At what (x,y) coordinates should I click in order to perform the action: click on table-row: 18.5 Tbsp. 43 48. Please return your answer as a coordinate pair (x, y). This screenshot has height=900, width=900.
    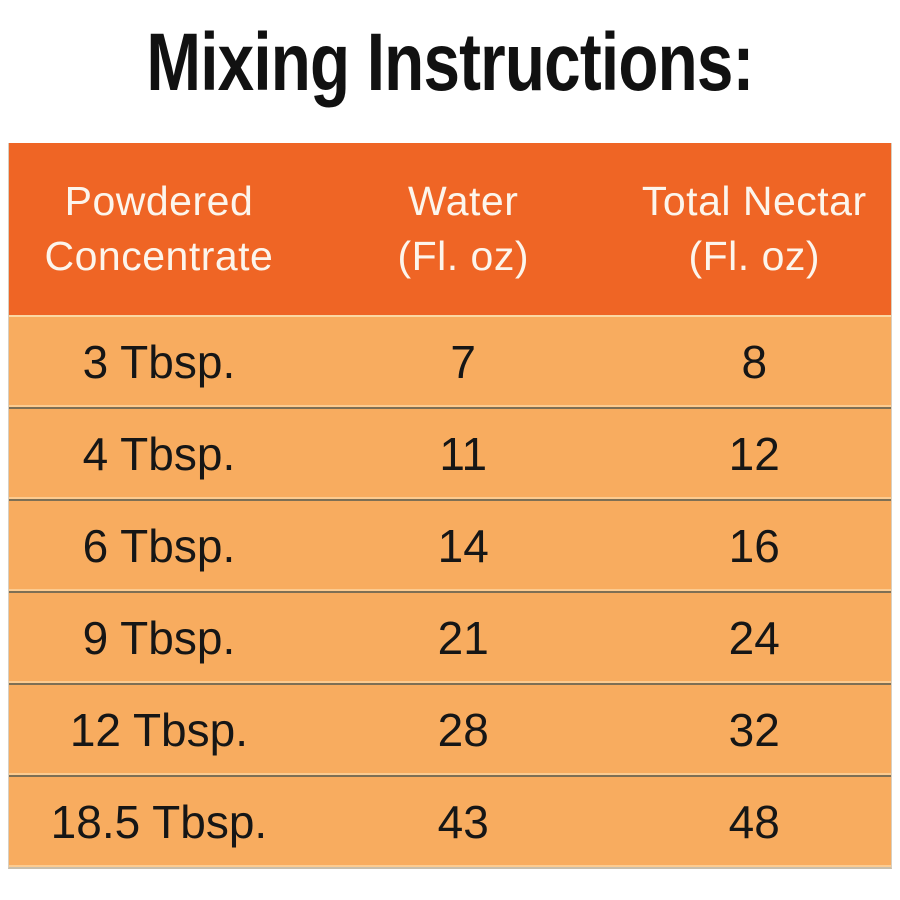
    Looking at the image, I should click on (450, 821).